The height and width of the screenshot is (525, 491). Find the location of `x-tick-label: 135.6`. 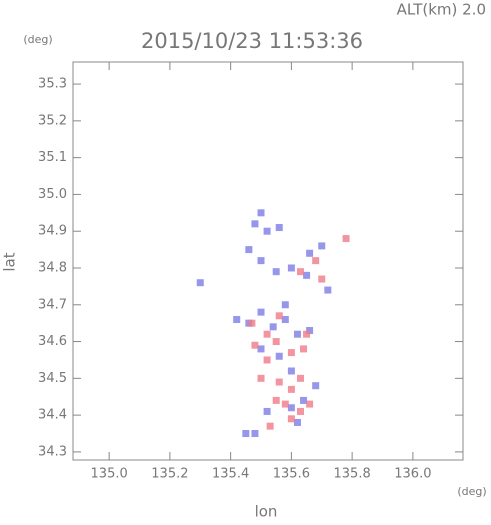

x-tick-label: 135.6 is located at coordinates (291, 474).